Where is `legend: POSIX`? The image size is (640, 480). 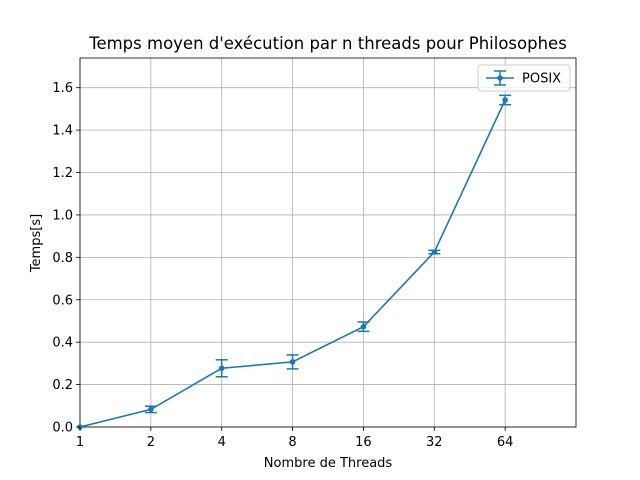
legend: POSIX is located at coordinates (524, 78).